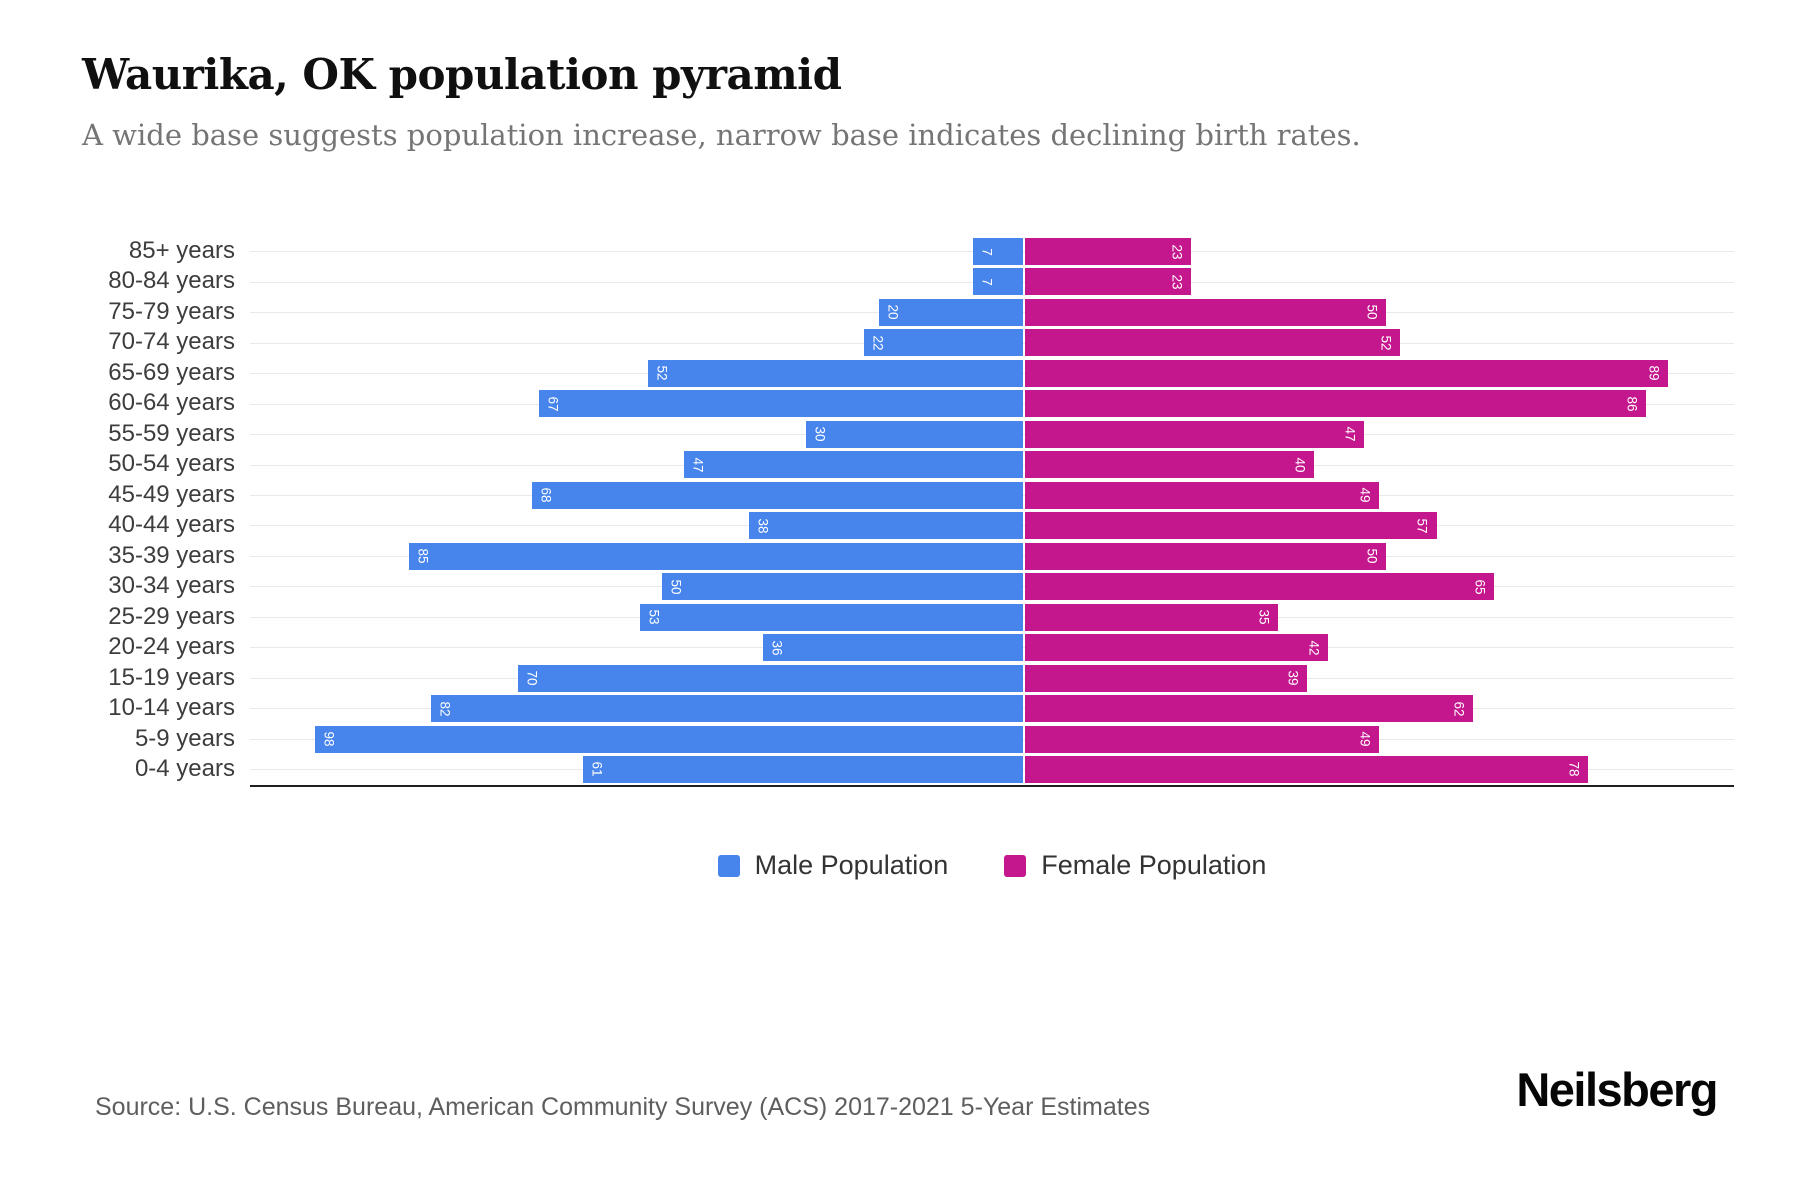 This screenshot has width=1800, height=1200. I want to click on pyramid-row: 5-9 years 98 49, so click(900, 739).